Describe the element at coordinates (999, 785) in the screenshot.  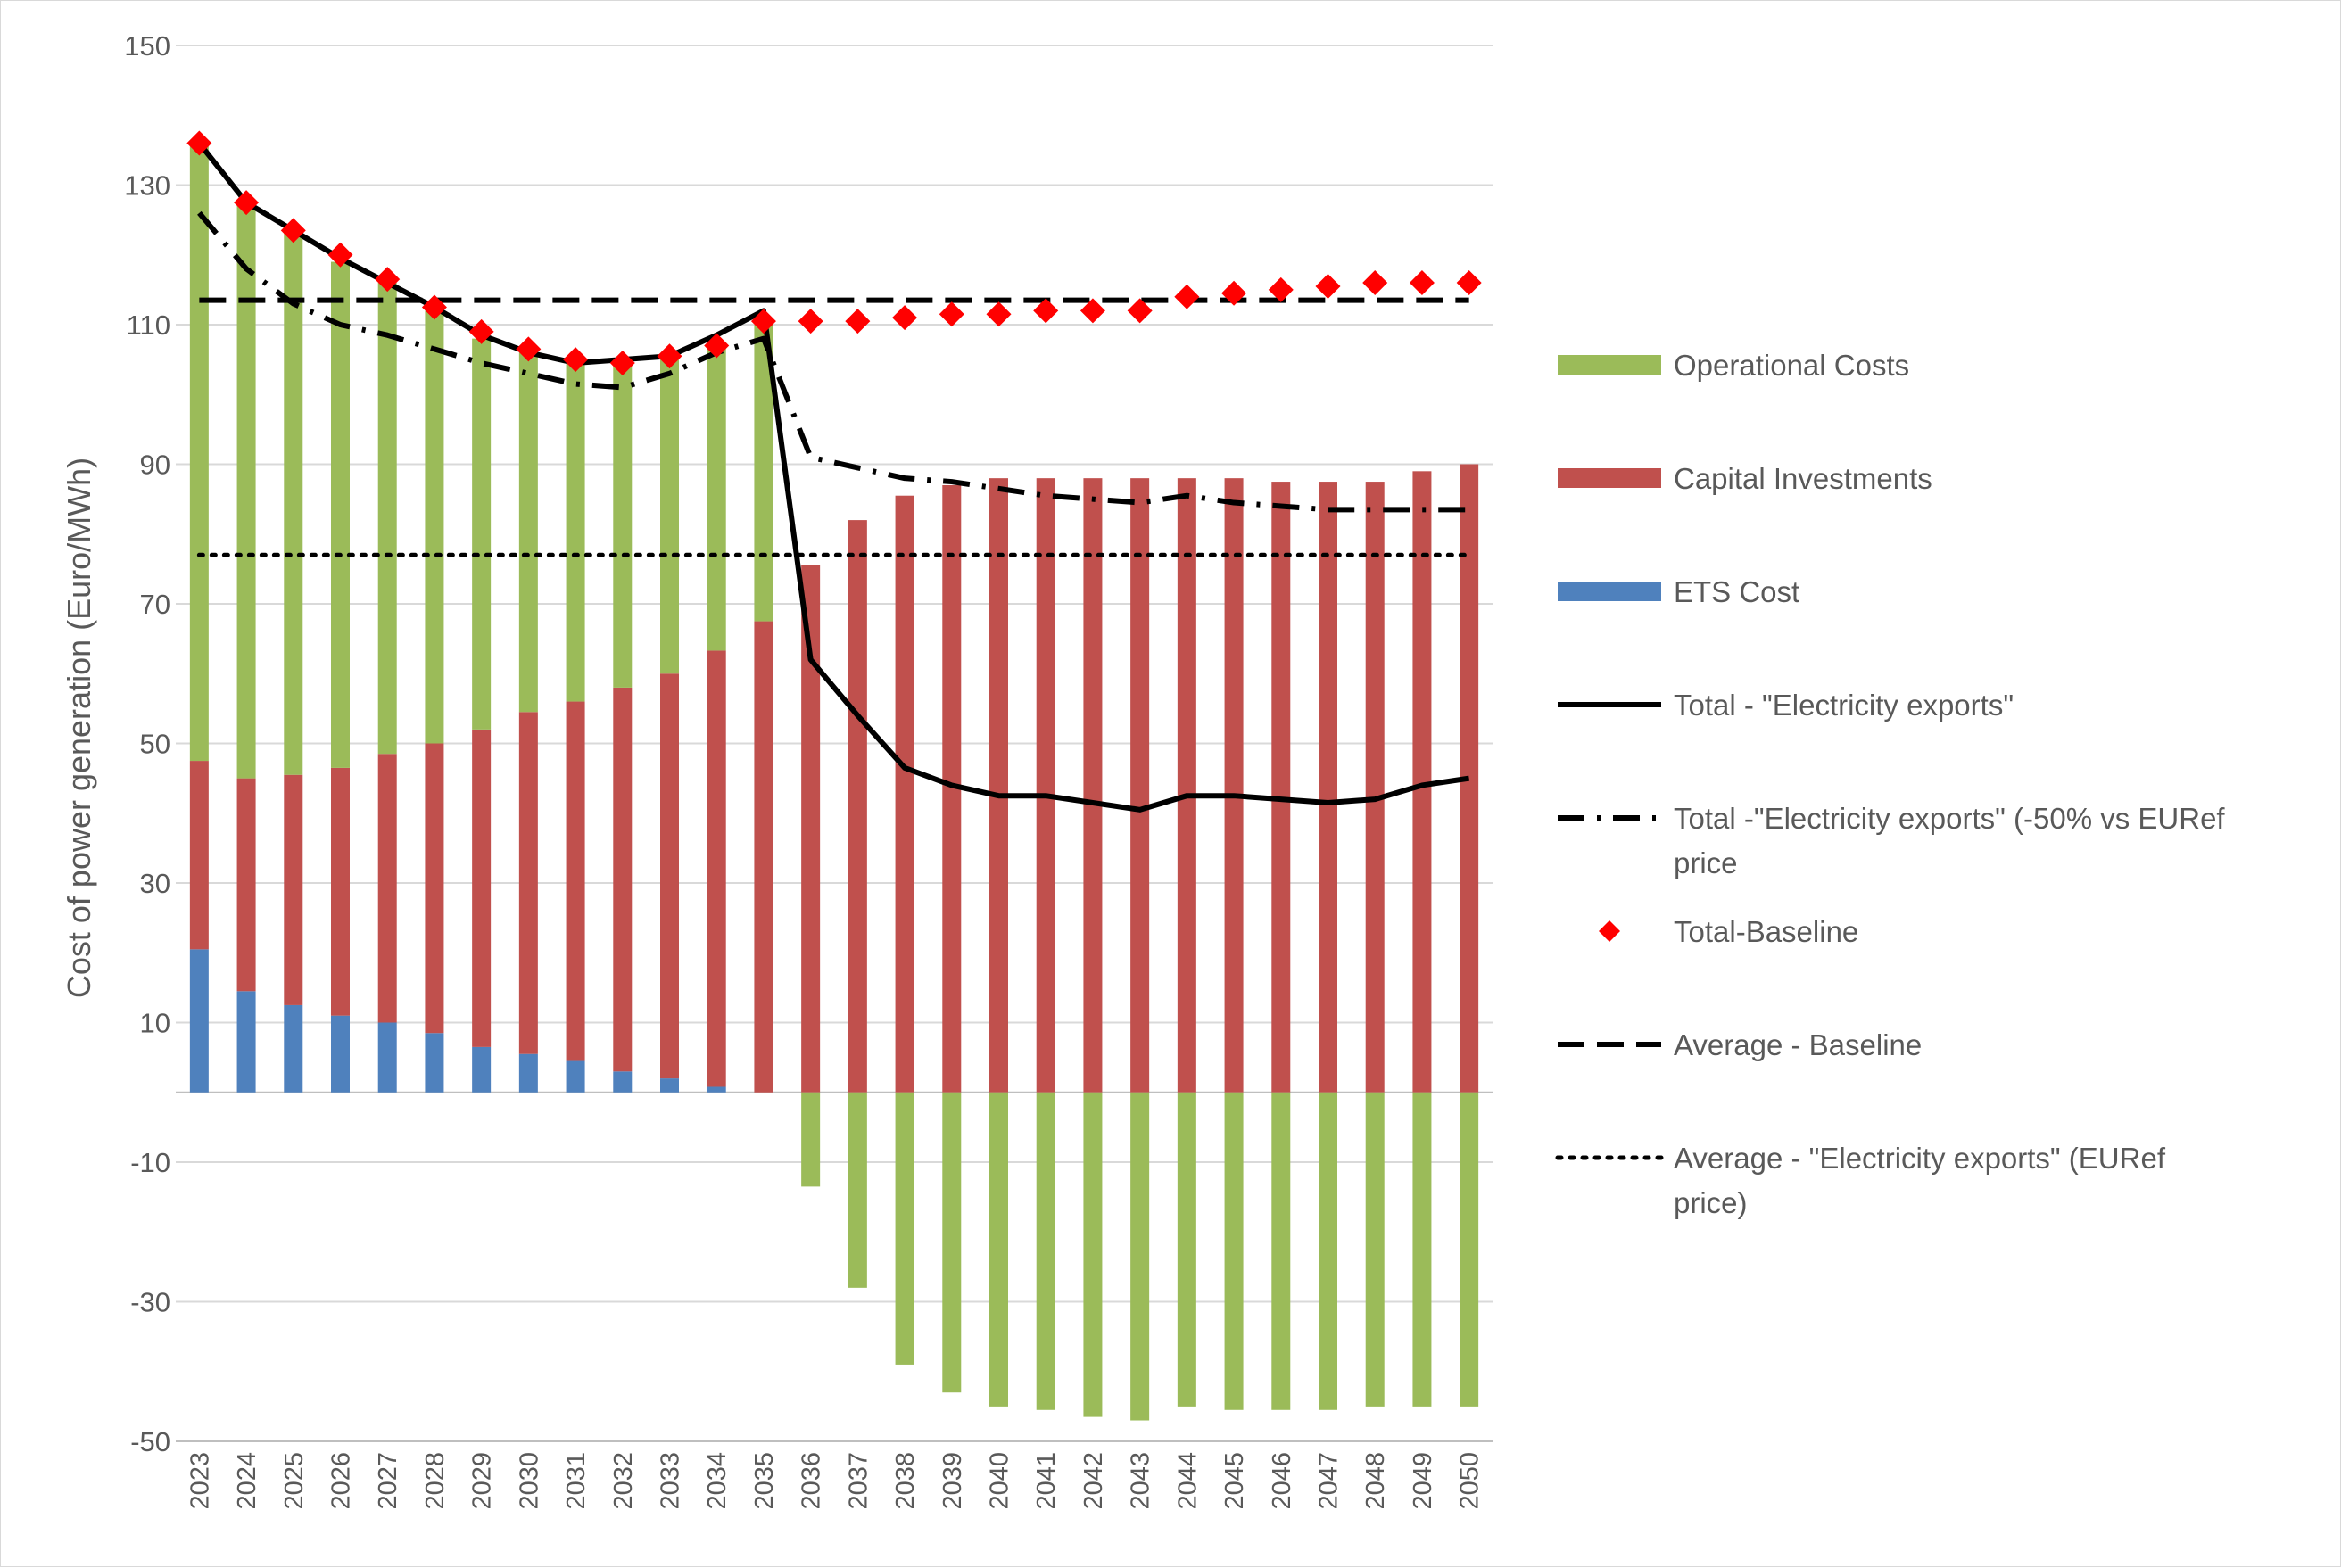
I see `bar-capital-investments-2040` at that location.